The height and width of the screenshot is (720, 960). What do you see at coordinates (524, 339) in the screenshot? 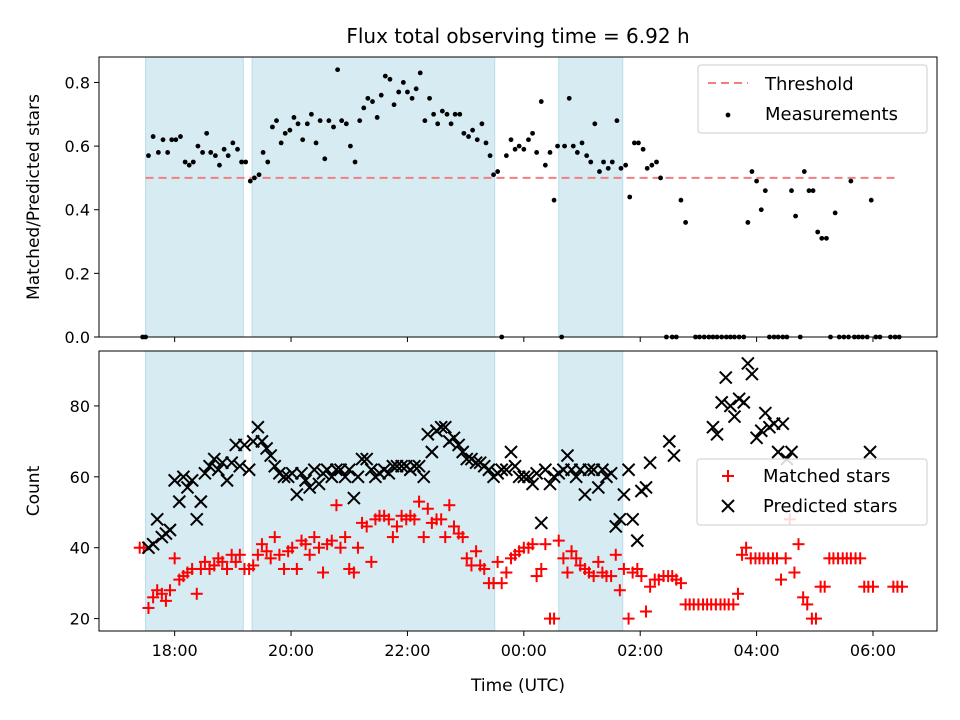
I see `top-x-ticks` at bounding box center [524, 339].